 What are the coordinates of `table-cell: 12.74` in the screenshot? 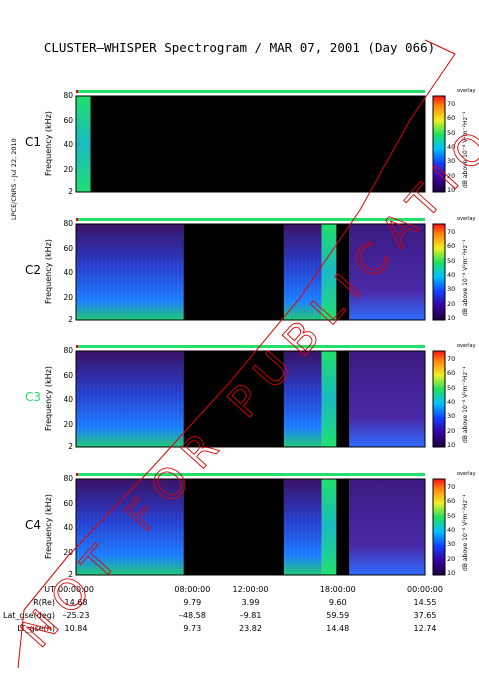 It's located at (425, 628).